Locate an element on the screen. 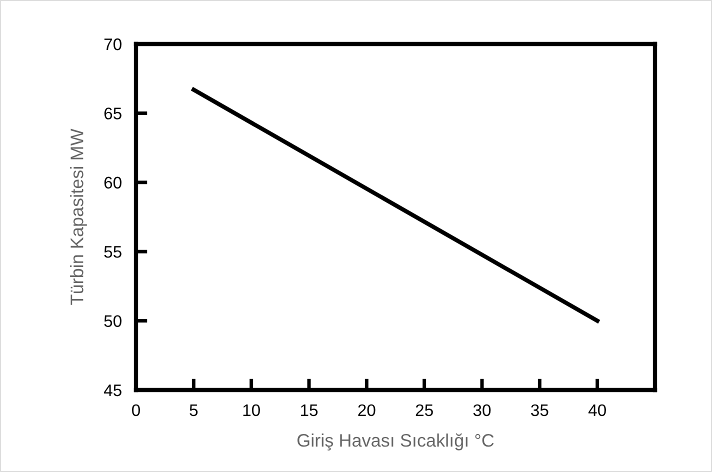 The width and height of the screenshot is (712, 472). x-tick-label: 25 is located at coordinates (424, 410).